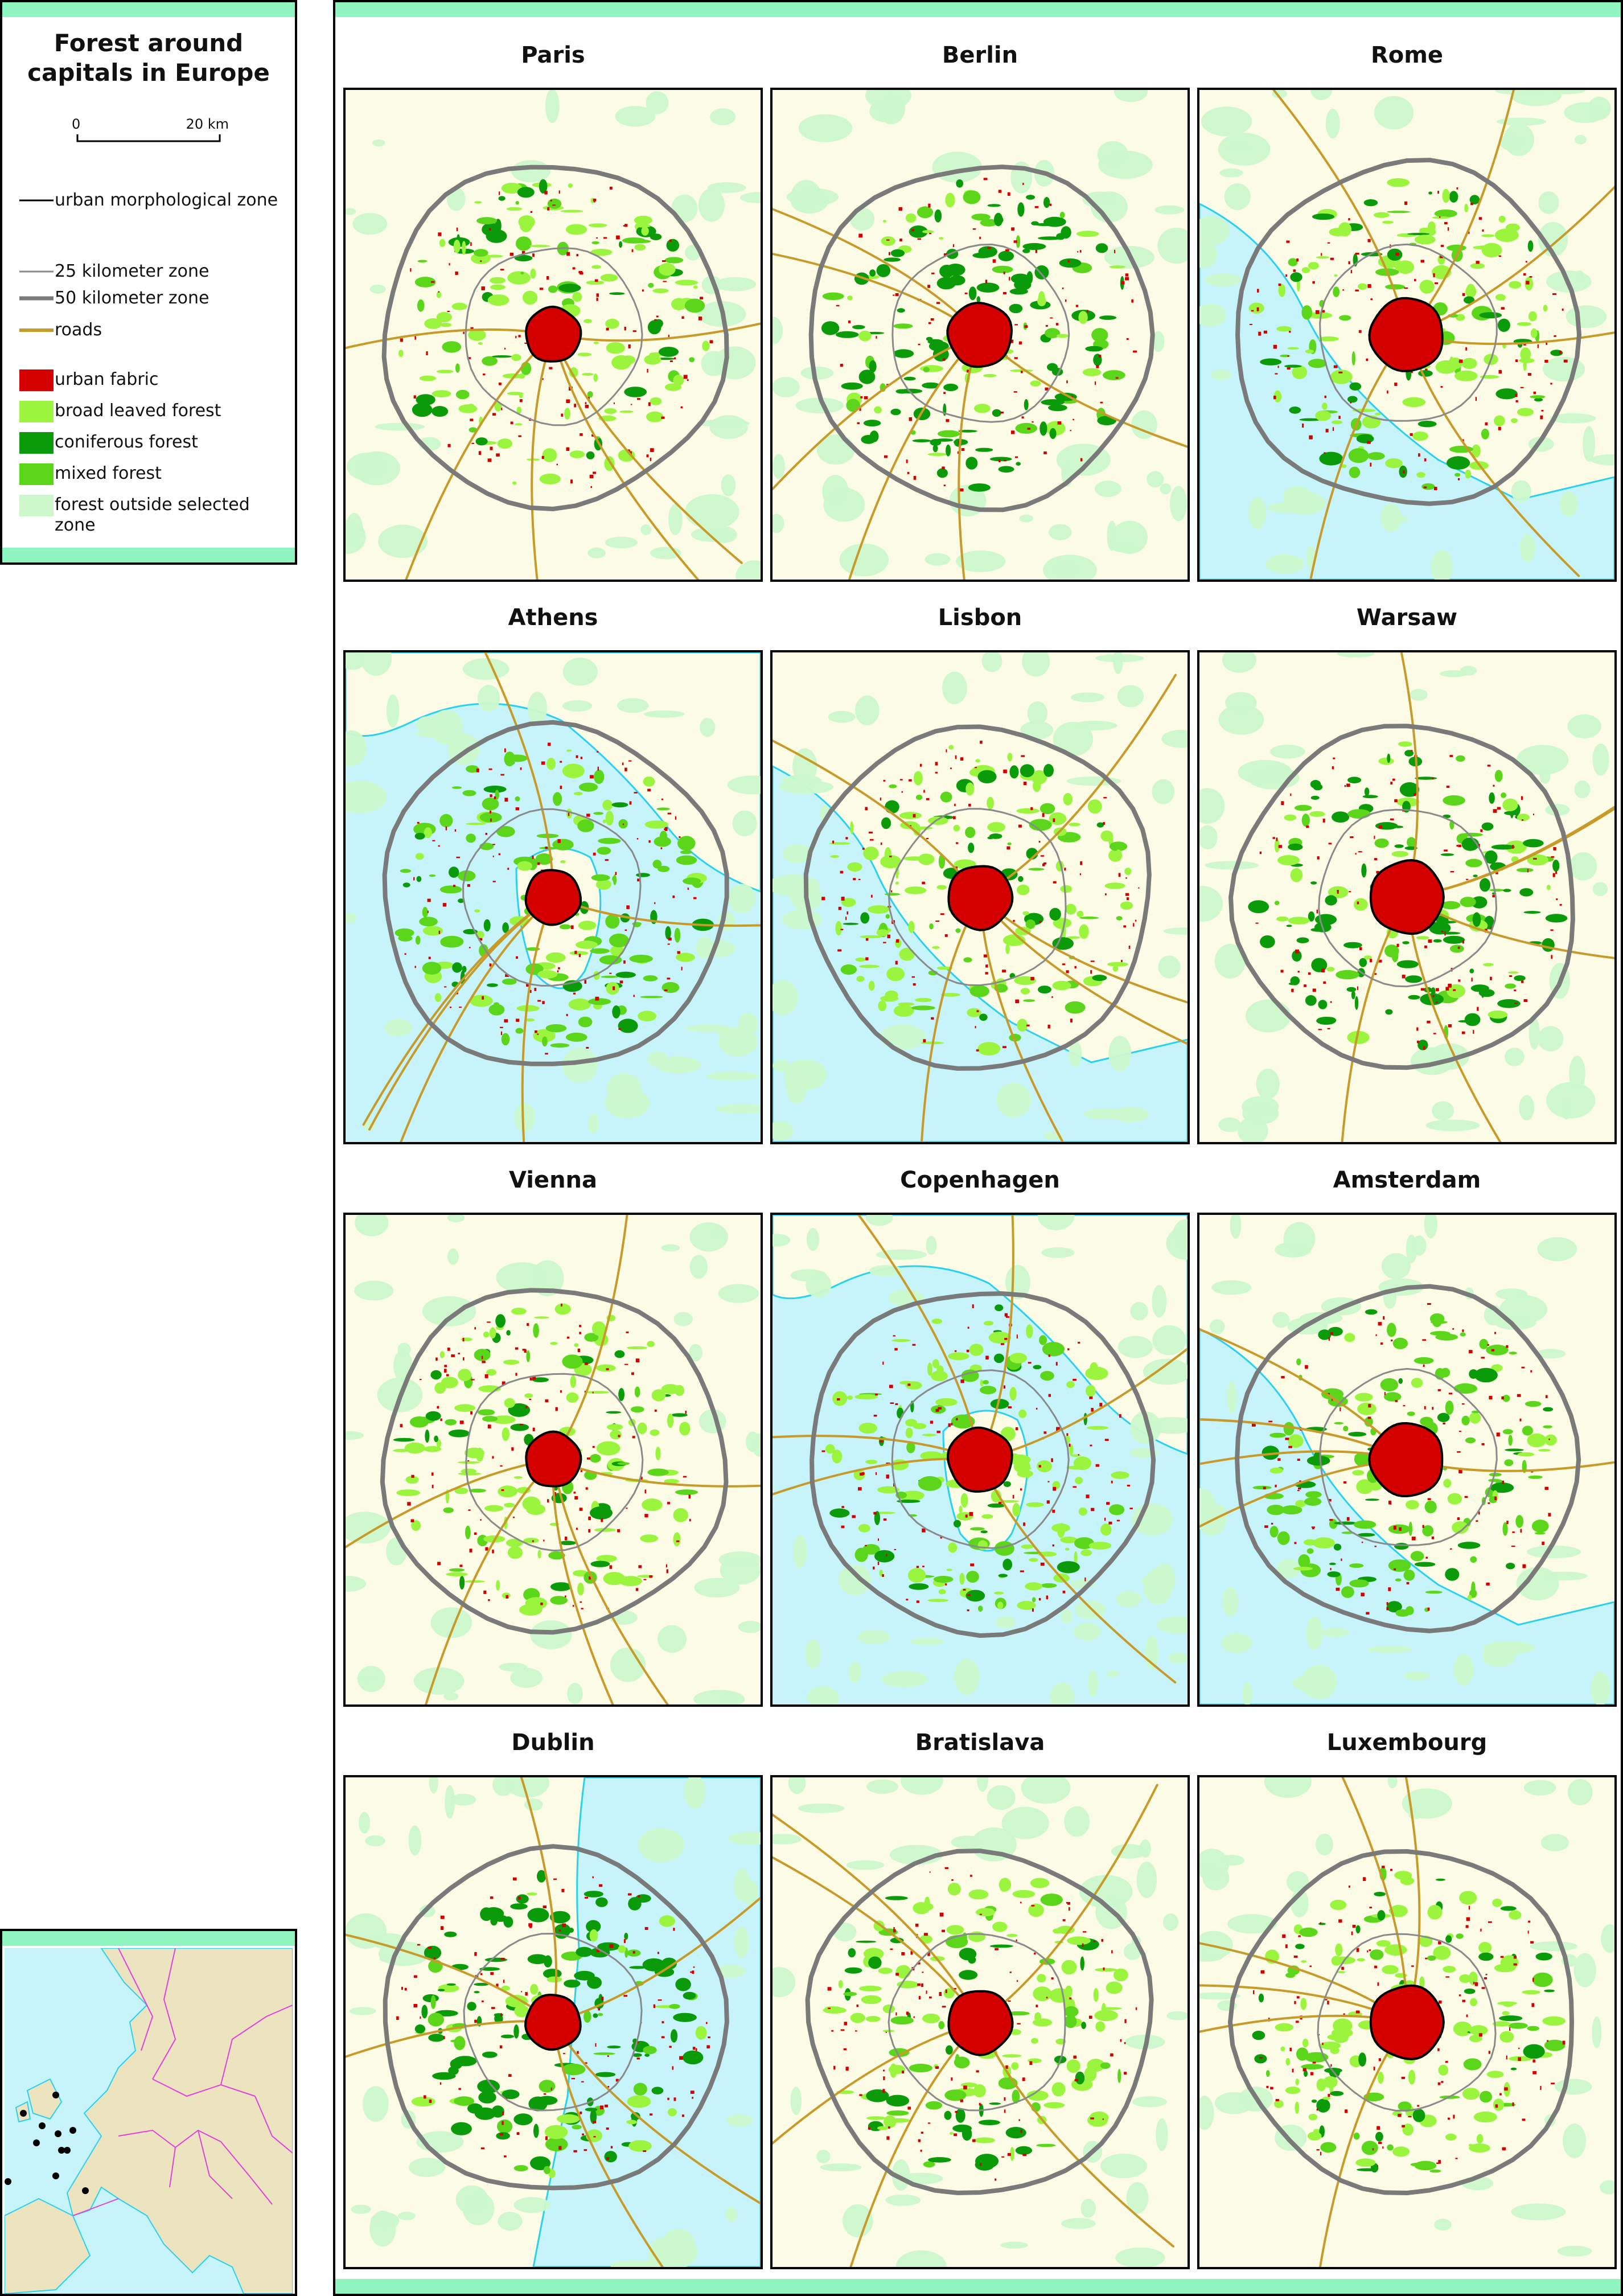  I want to click on map-berlin, so click(980, 335).